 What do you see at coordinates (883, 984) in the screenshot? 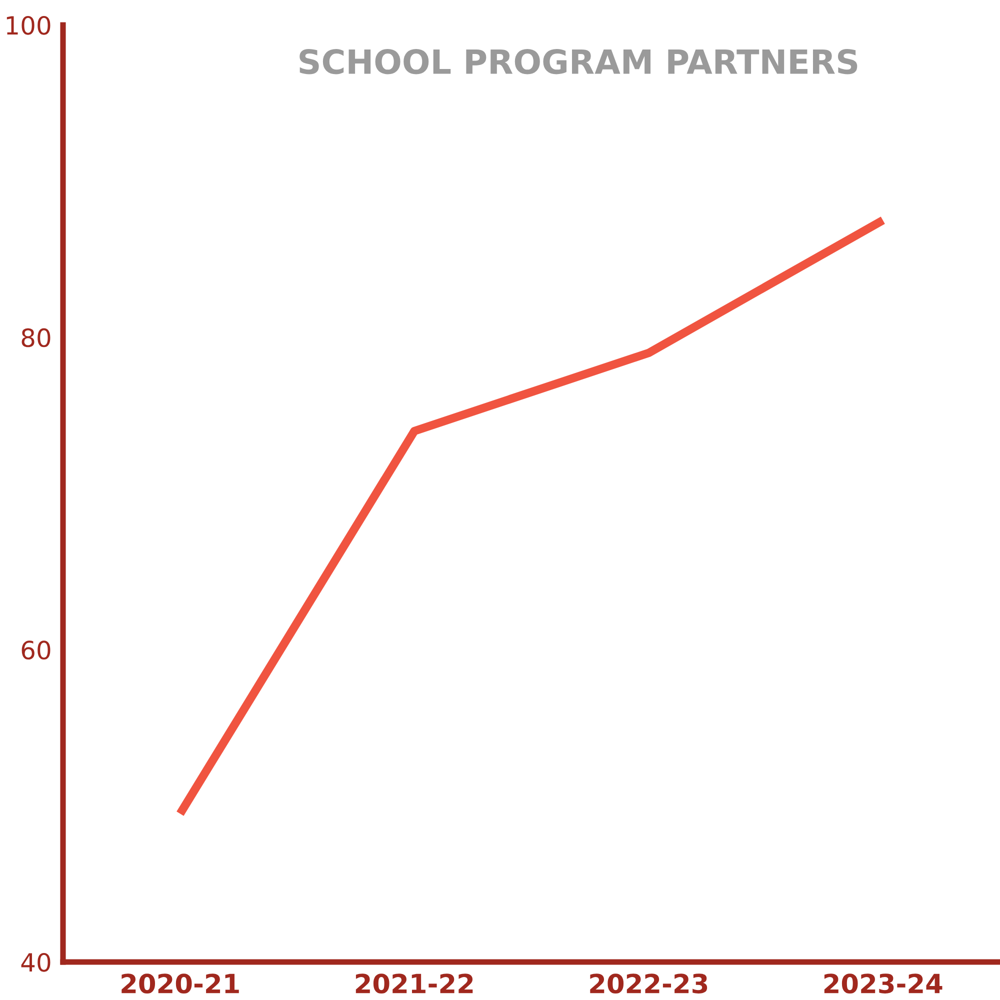
I see `x-tick-label: 2023-24` at bounding box center [883, 984].